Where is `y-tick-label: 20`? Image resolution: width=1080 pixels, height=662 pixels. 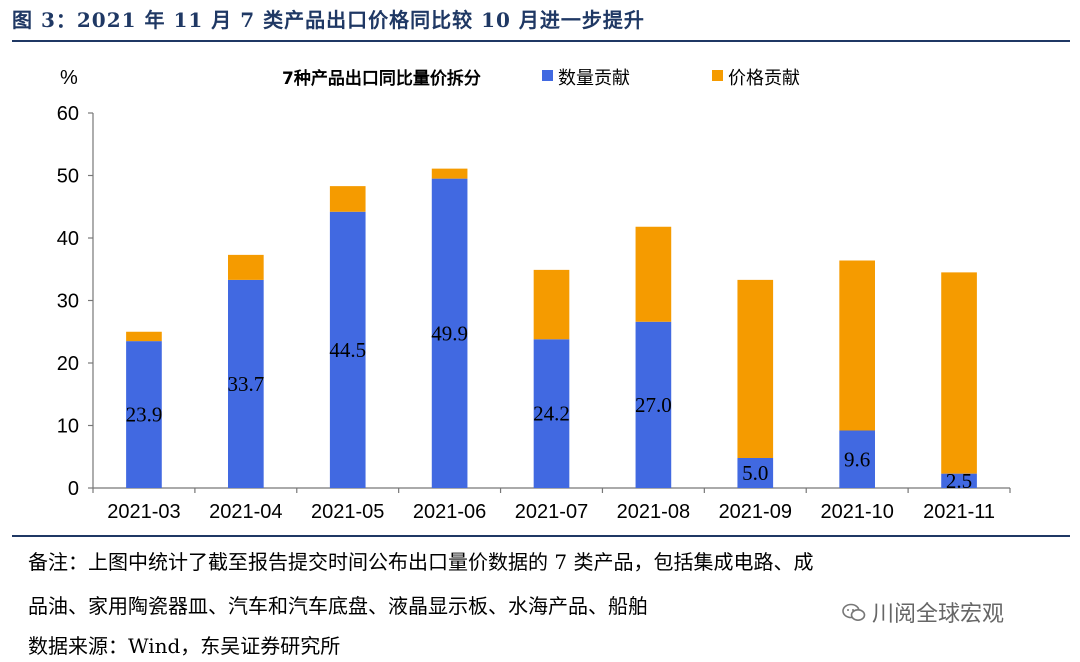 y-tick-label: 20 is located at coordinates (68, 364).